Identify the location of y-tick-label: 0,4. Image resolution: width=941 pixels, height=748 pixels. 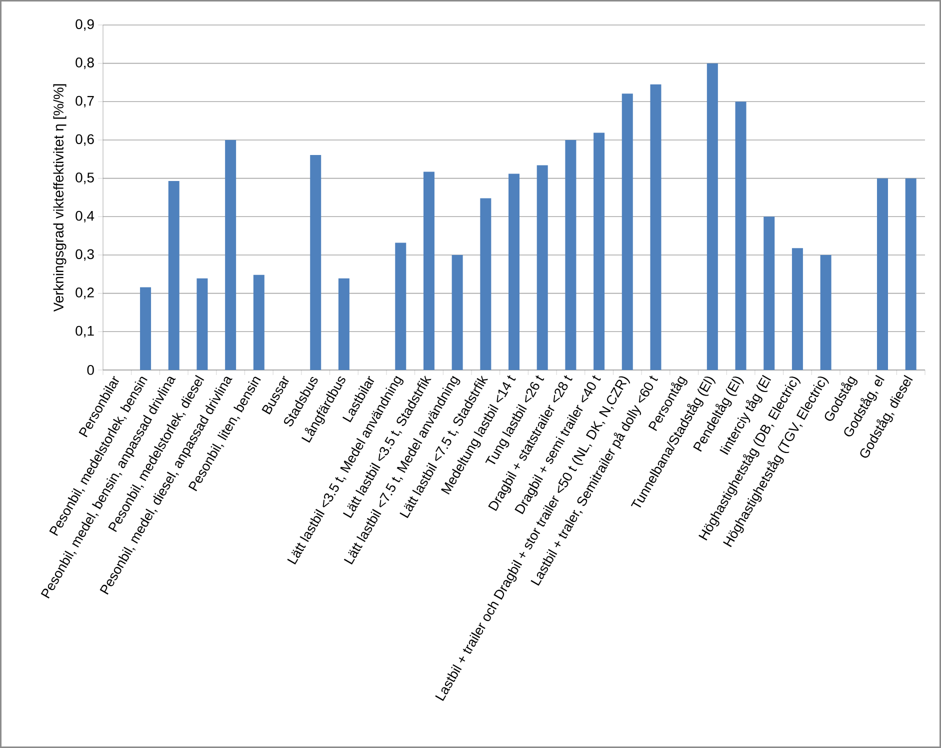
(85, 216).